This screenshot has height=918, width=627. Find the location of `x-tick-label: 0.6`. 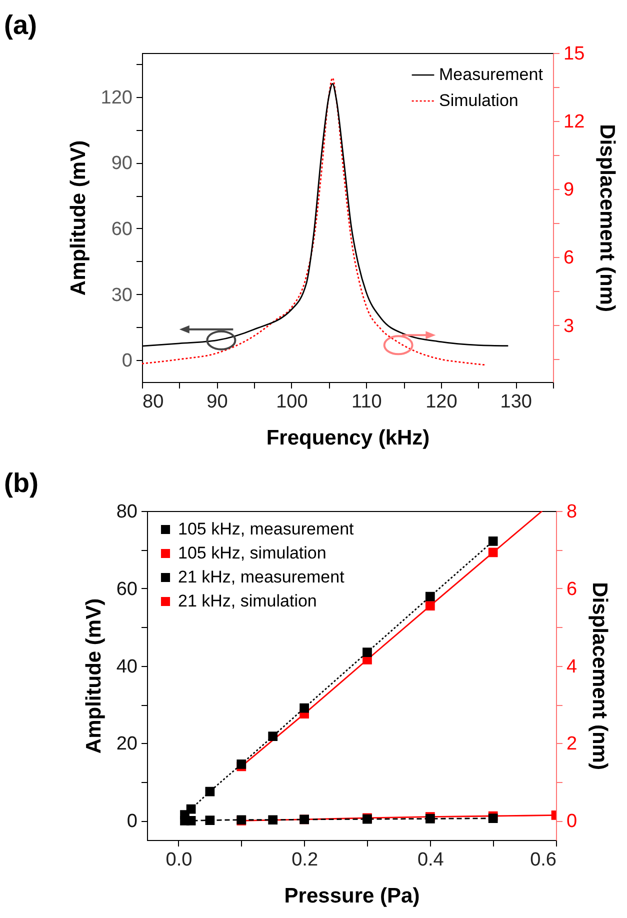

x-tick-label: 0.6 is located at coordinates (543, 860).